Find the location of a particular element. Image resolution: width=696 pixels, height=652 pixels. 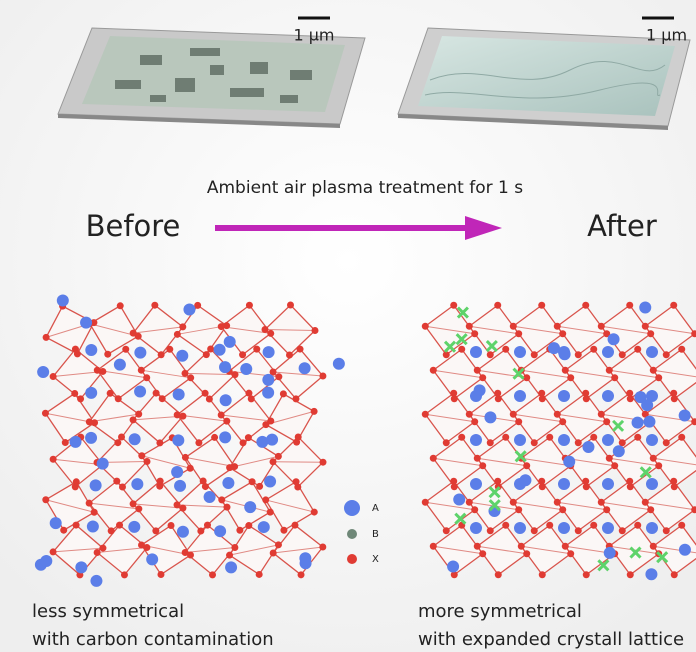

process-arrow is located at coordinates (358, 228).